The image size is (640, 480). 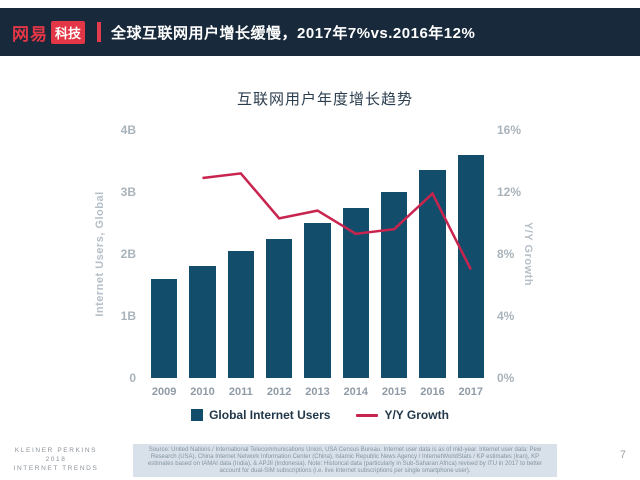 I want to click on netease-tech-logo: 网易 科技, so click(x=49, y=32).